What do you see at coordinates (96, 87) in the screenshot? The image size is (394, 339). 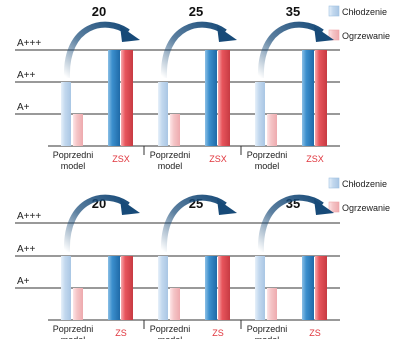 I see `group-20: 20 Poprzedni model ZSX` at bounding box center [96, 87].